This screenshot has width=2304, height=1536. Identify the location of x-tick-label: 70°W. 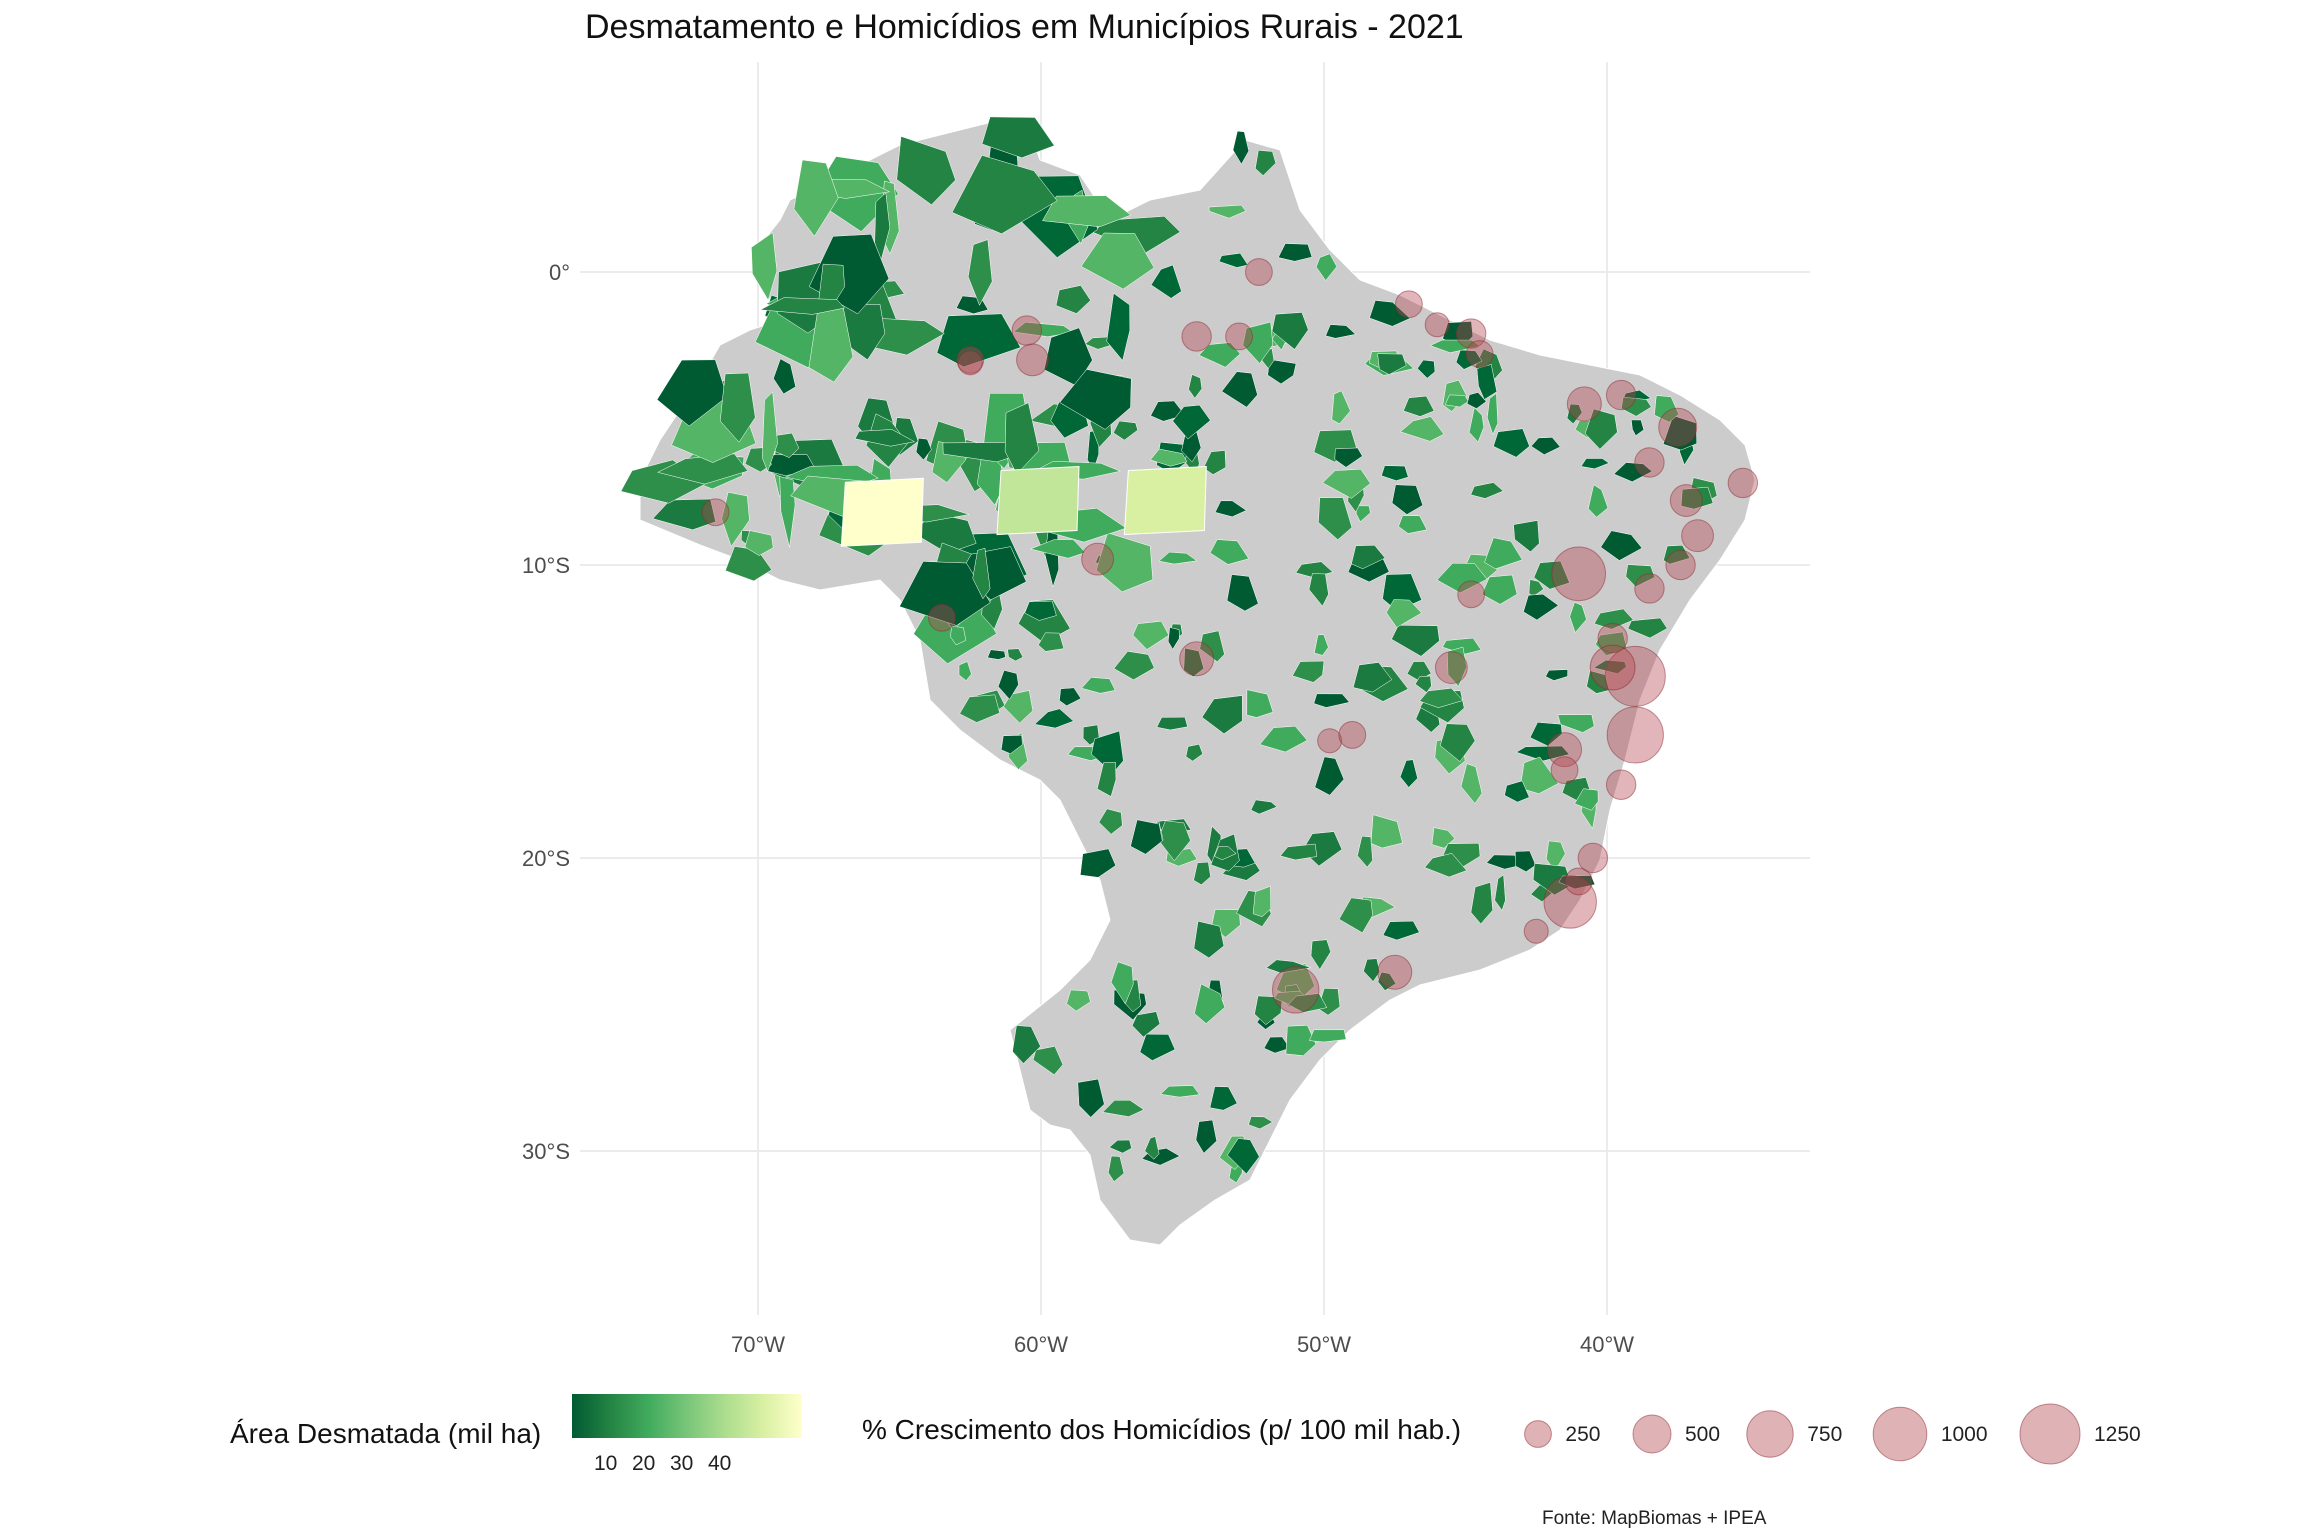
(758, 1344).